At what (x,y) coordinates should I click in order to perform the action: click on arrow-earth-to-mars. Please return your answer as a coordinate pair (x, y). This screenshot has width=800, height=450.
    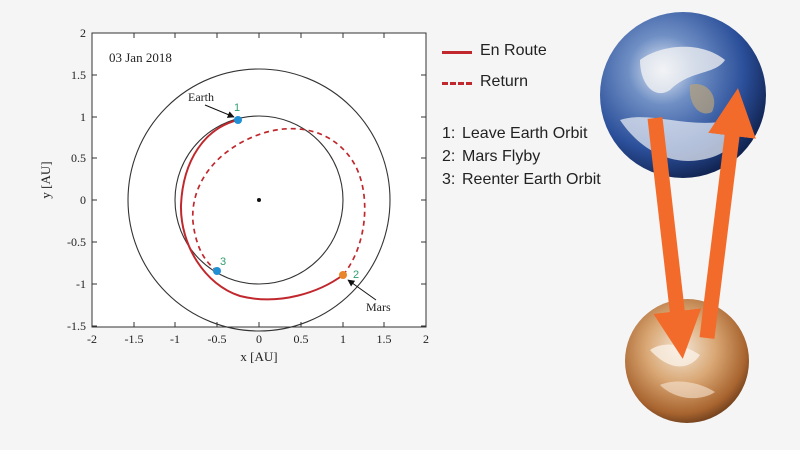
    Looking at the image, I should click on (674, 238).